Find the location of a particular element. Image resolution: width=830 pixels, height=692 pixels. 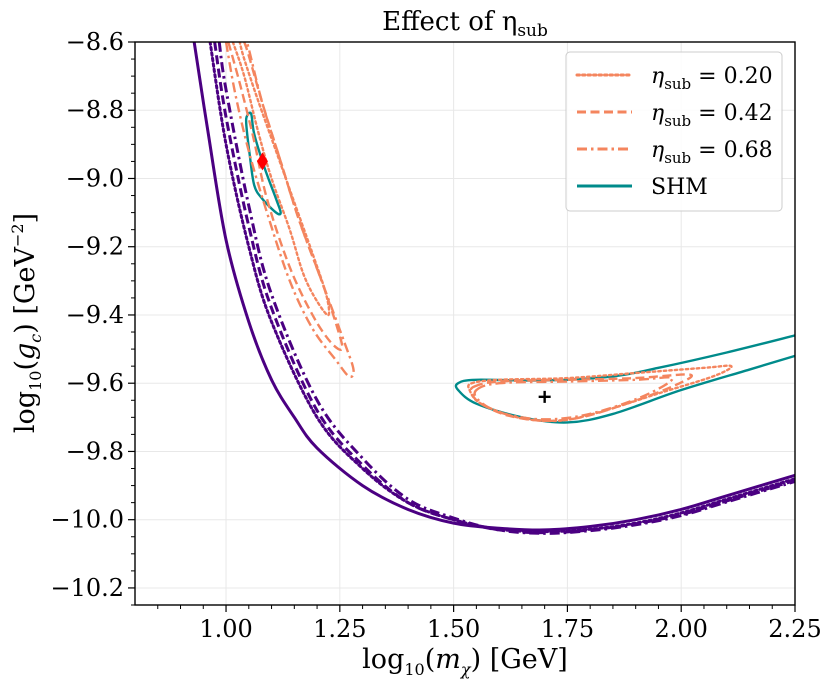

y-tick-label: −9.0 is located at coordinates (95, 178).